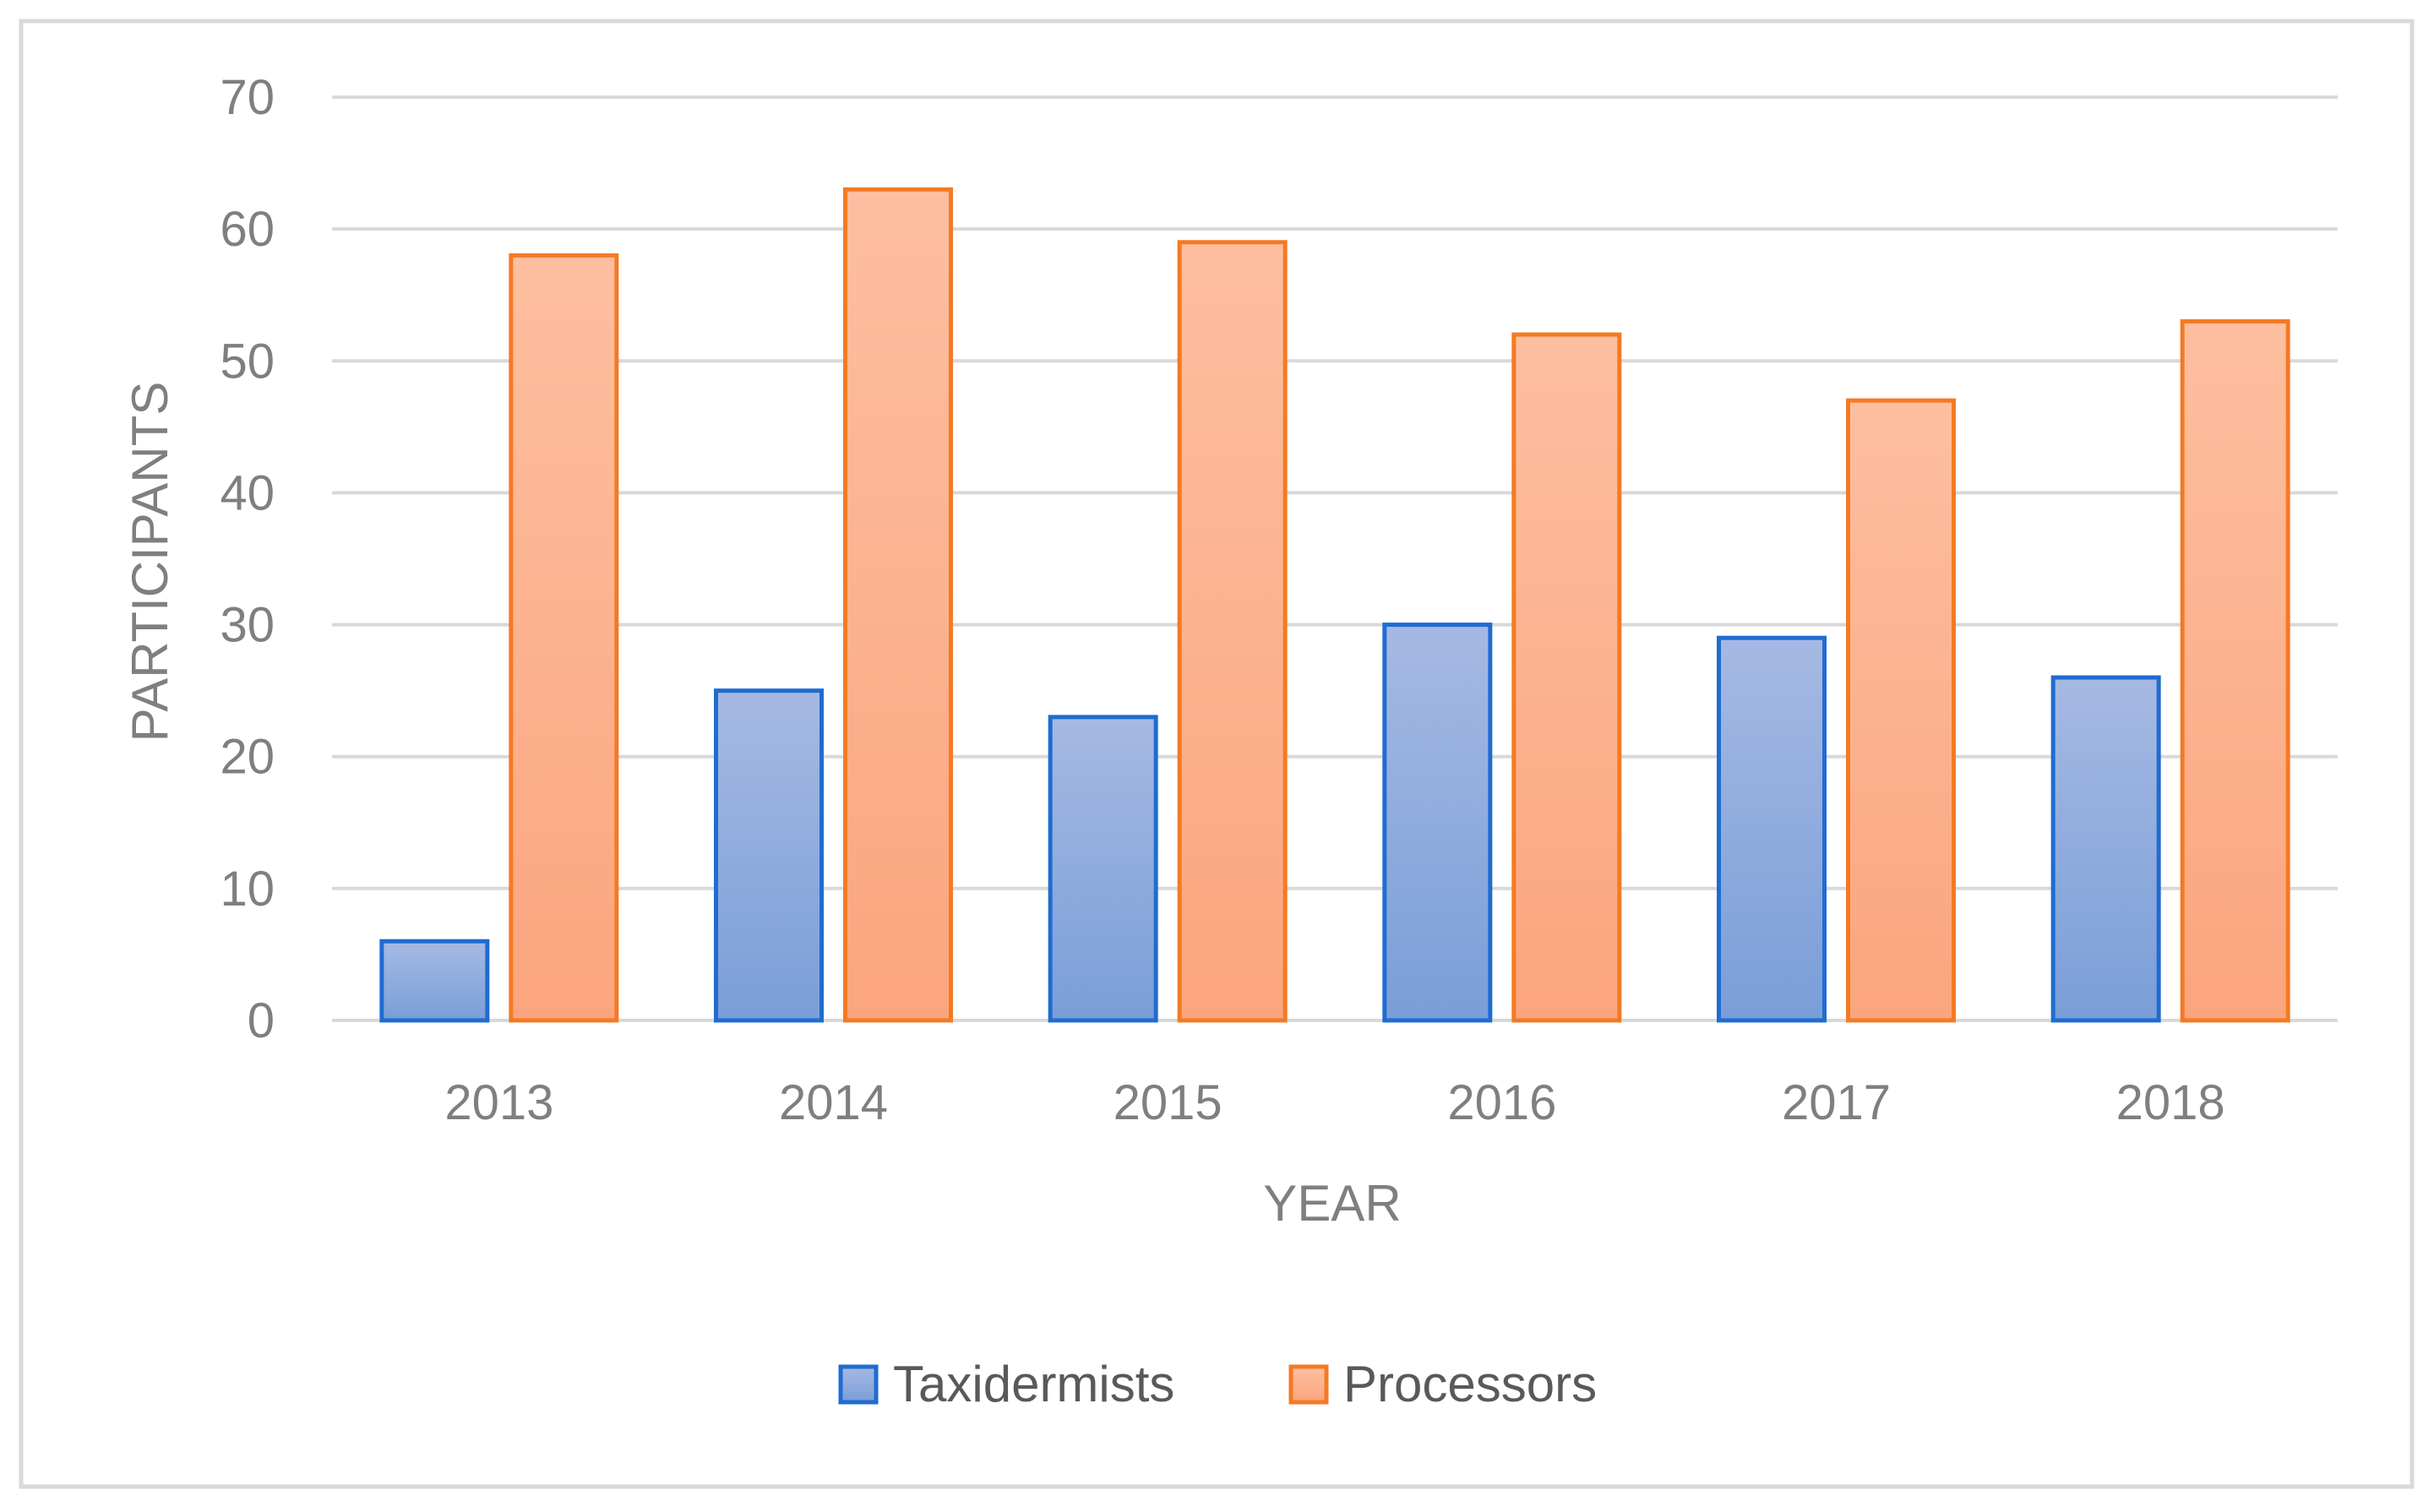 The height and width of the screenshot is (1512, 2434). I want to click on legend-item-processors: Processors, so click(1442, 1384).